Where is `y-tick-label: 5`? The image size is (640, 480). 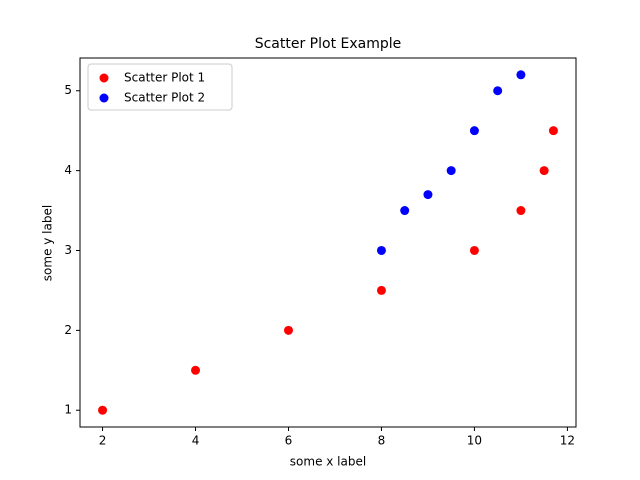 y-tick-label: 5 is located at coordinates (68, 90).